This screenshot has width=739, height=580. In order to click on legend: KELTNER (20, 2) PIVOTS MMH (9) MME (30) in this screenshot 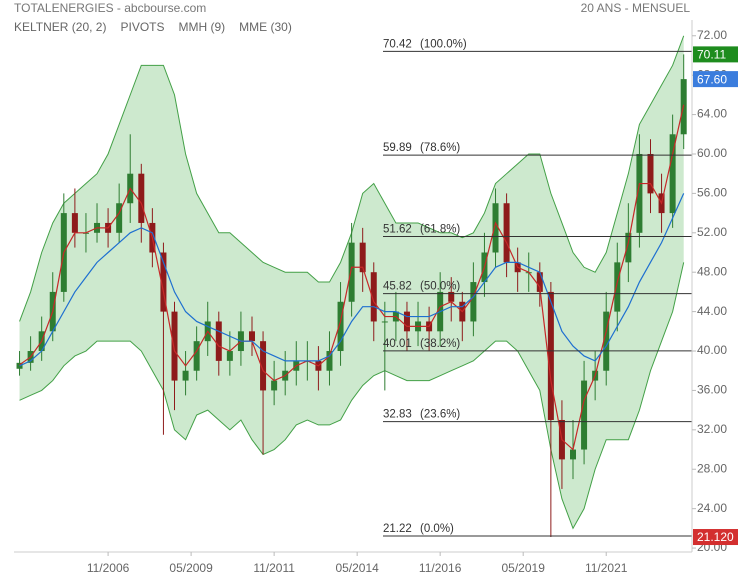, I will do `click(153, 27)`.